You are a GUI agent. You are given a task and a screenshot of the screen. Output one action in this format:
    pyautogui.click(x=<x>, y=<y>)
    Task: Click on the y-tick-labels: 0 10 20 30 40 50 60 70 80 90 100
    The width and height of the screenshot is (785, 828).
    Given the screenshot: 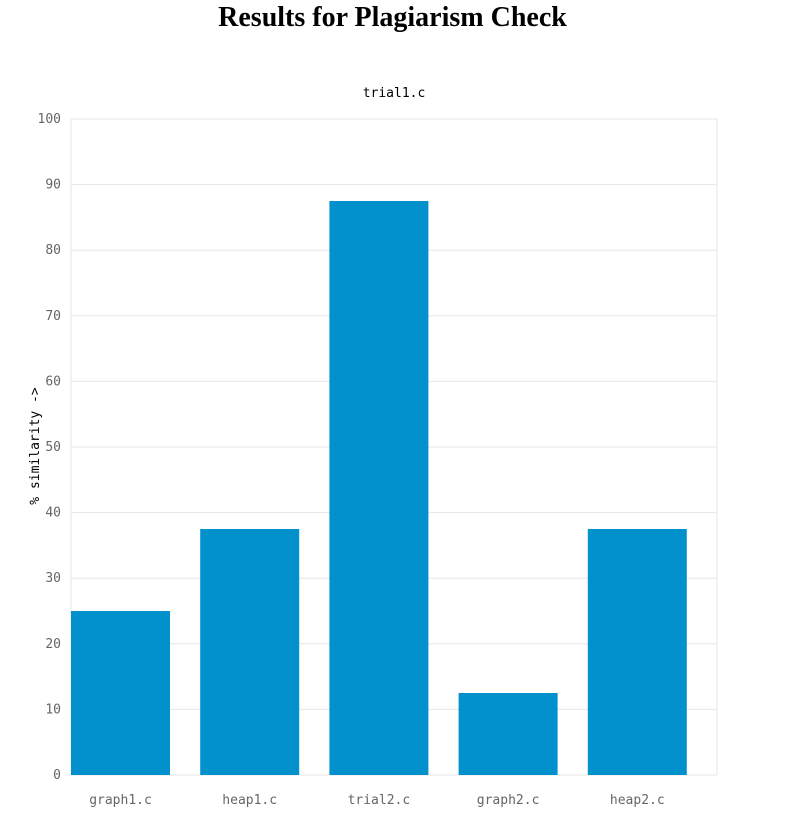 What is the action you would take?
    pyautogui.click(x=49, y=447)
    